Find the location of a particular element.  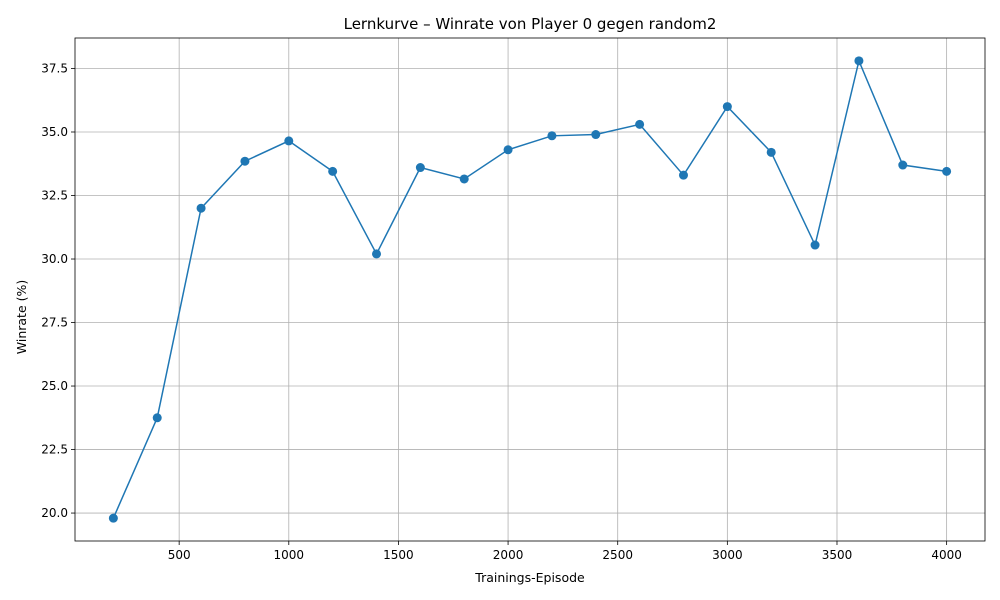

x-tick-label: 2000 is located at coordinates (508, 555).